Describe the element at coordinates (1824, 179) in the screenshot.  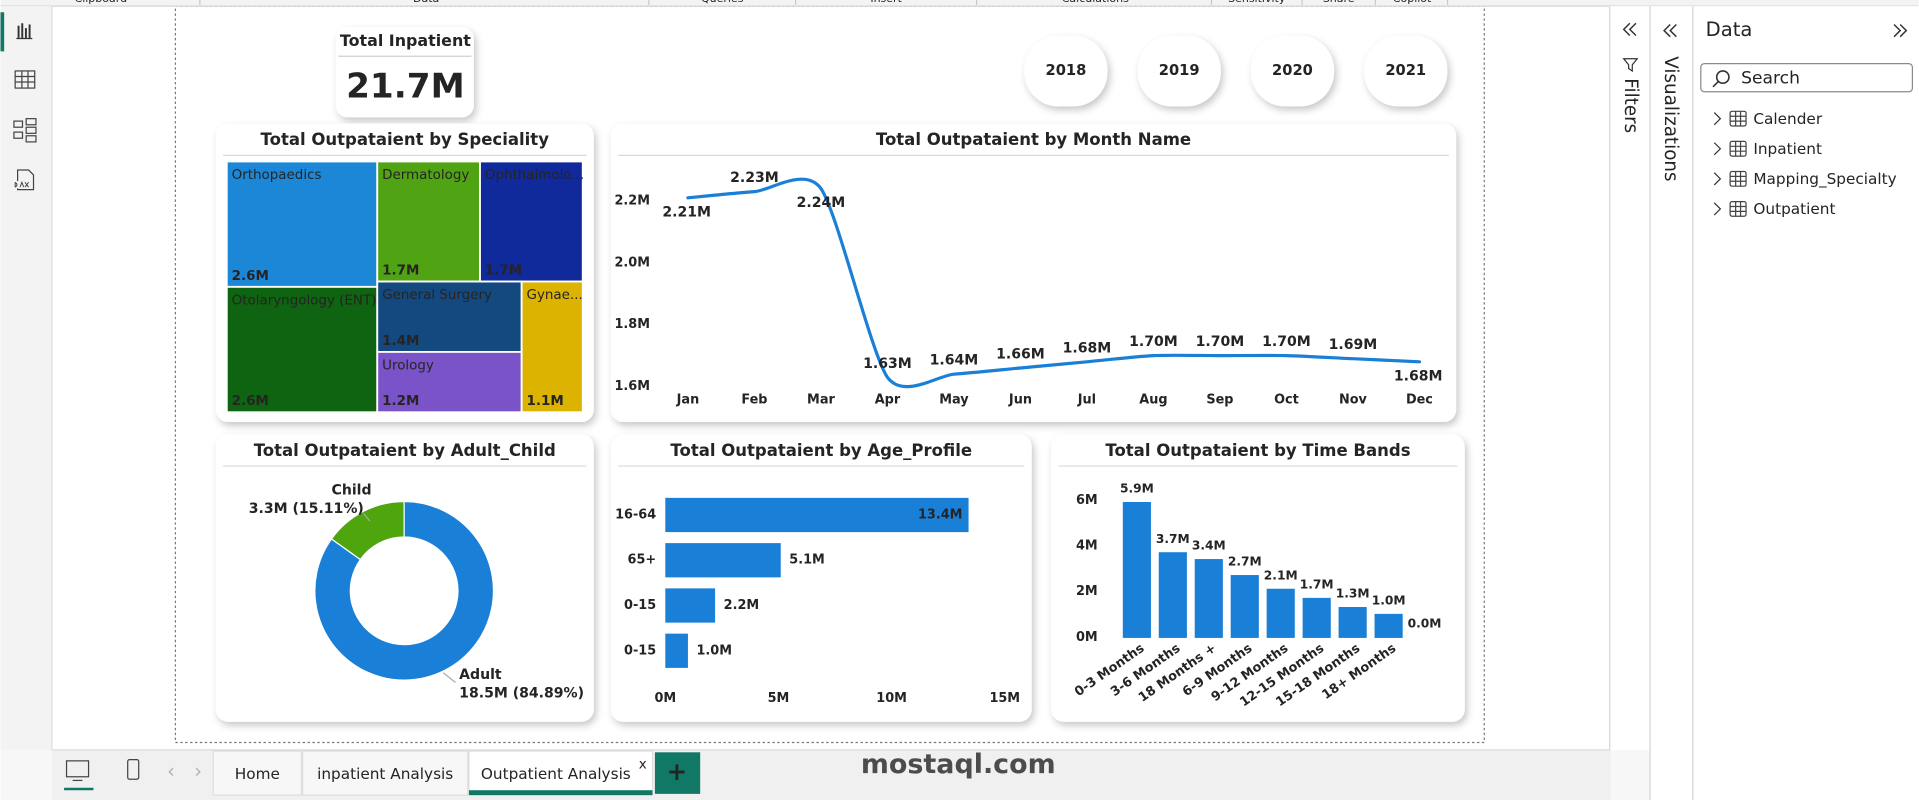
I see `data-table-name: Mapping_Specialty` at that location.